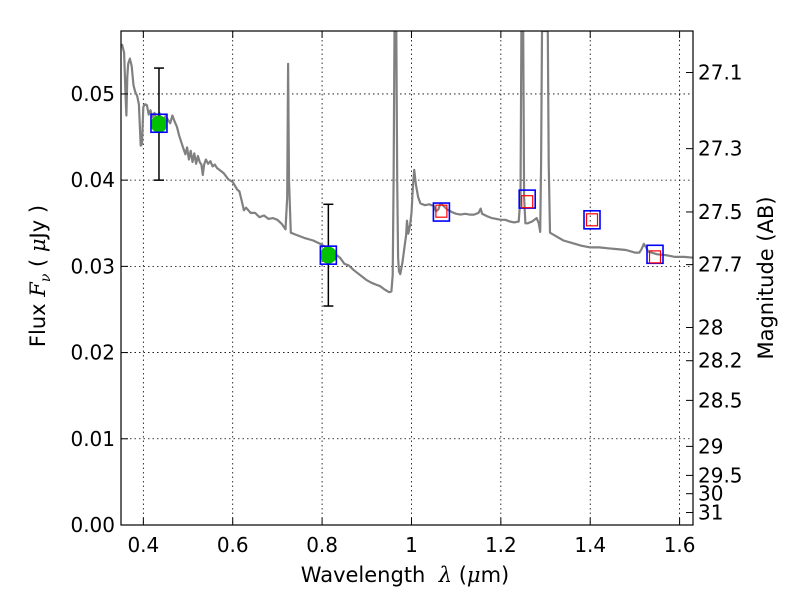  What do you see at coordinates (720, 149) in the screenshot?
I see `y2-tick-label: 27.3` at bounding box center [720, 149].